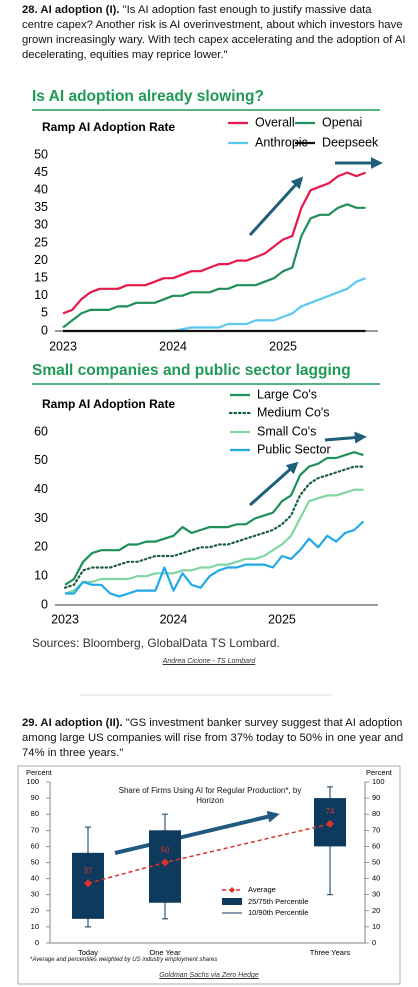 Image resolution: width=418 pixels, height=987 pixels. Describe the element at coordinates (41, 277) in the screenshot. I see `y-tick-label: 15` at that location.